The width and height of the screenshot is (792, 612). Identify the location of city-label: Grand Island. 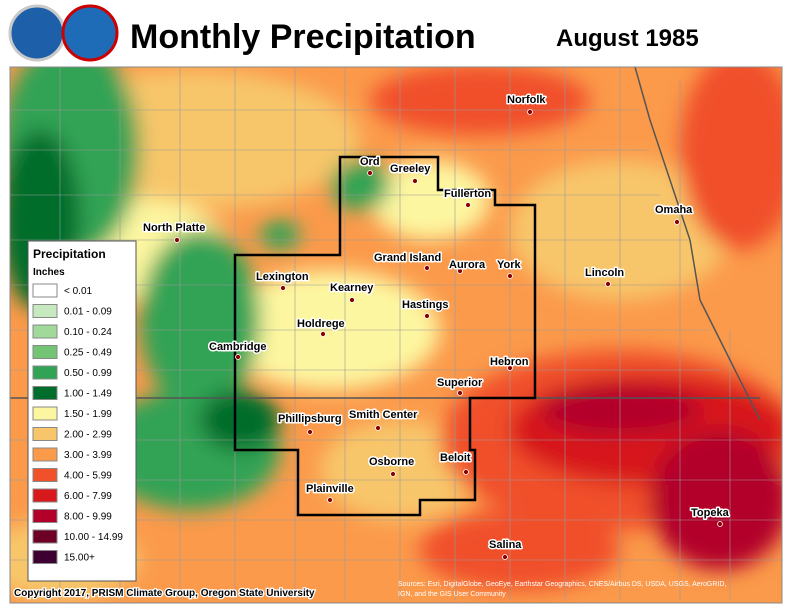
(407, 258).